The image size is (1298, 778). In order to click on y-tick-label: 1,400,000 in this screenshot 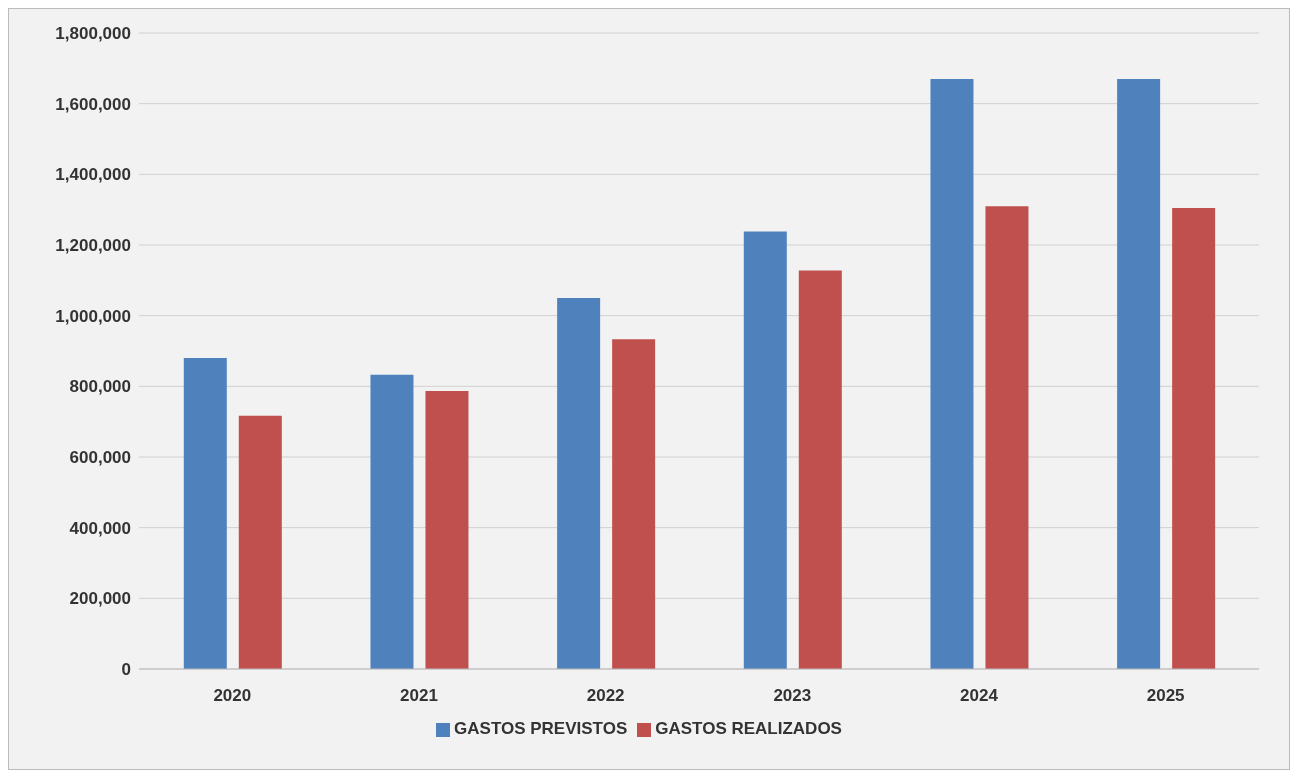, I will do `click(93, 175)`.